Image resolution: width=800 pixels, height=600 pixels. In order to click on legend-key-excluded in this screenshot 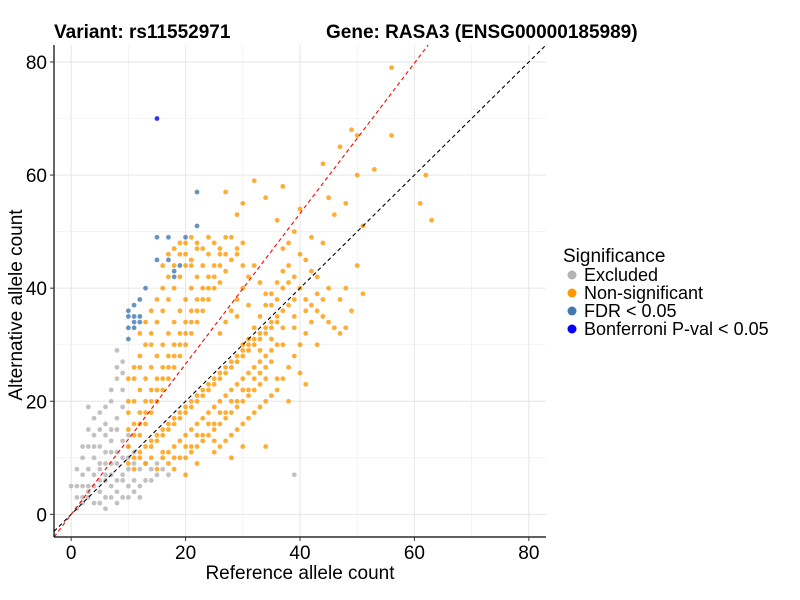, I will do `click(572, 275)`.